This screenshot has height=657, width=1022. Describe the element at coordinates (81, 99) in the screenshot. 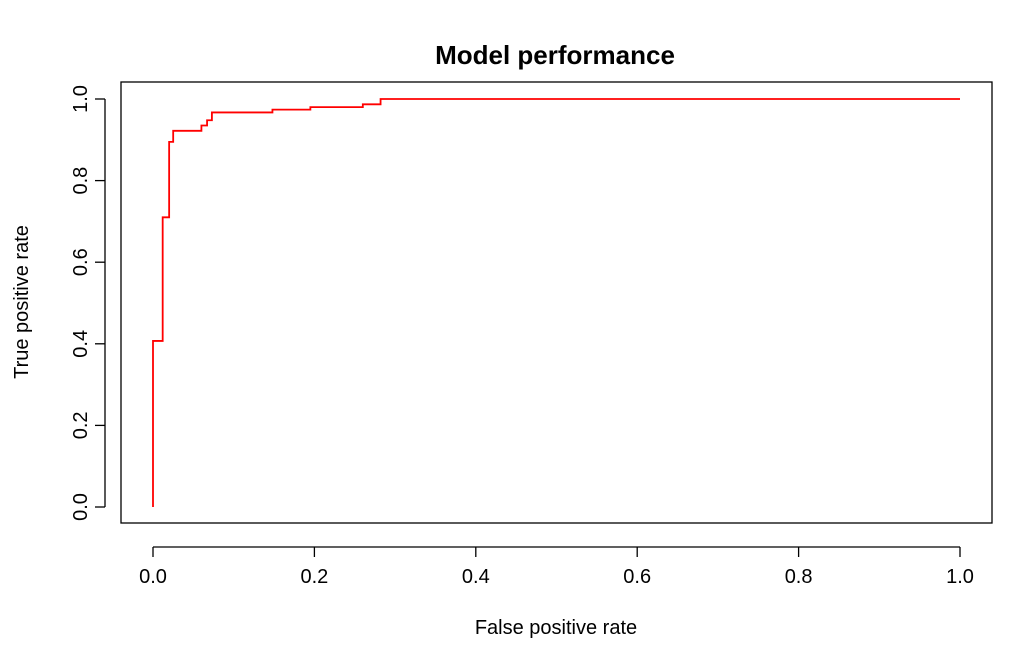

I see `y-tick-label: 1.0` at that location.